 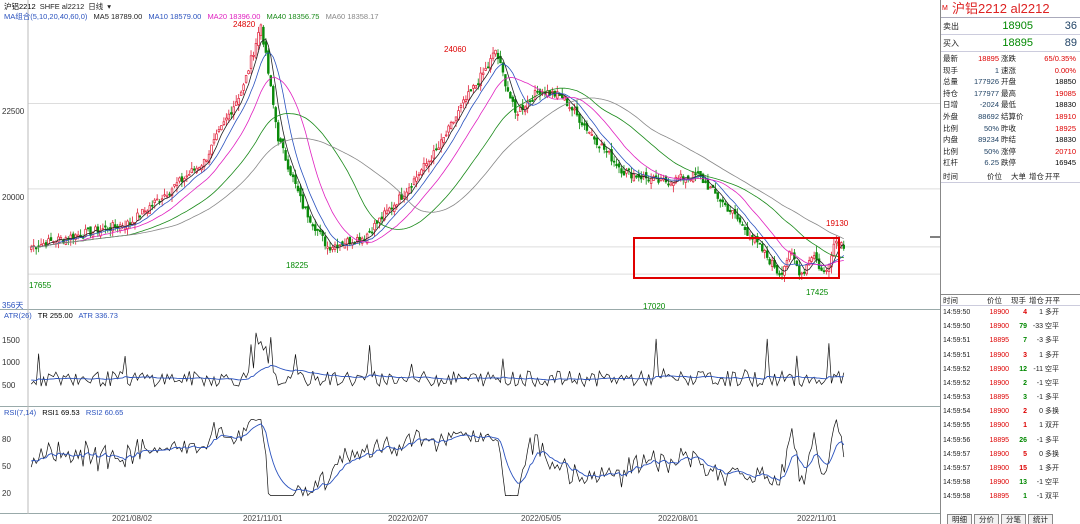 What do you see at coordinates (109, 6) in the screenshot?
I see `period-chevron-icon: ▾` at bounding box center [109, 6].